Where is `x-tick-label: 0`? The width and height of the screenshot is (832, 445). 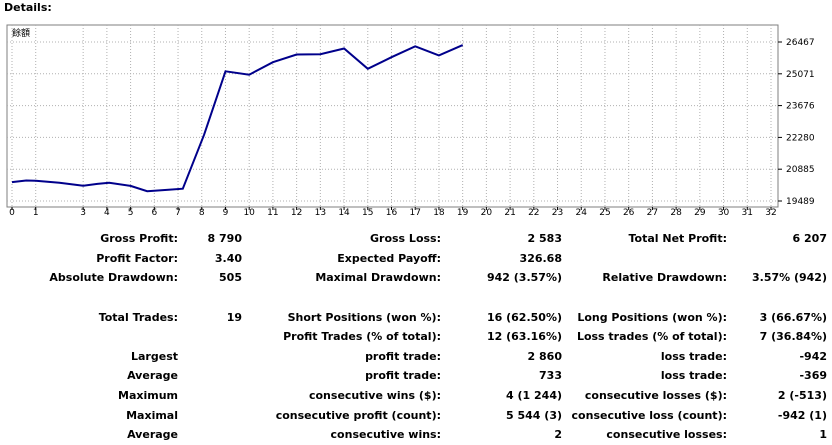 x-tick-label: 0 is located at coordinates (12, 213).